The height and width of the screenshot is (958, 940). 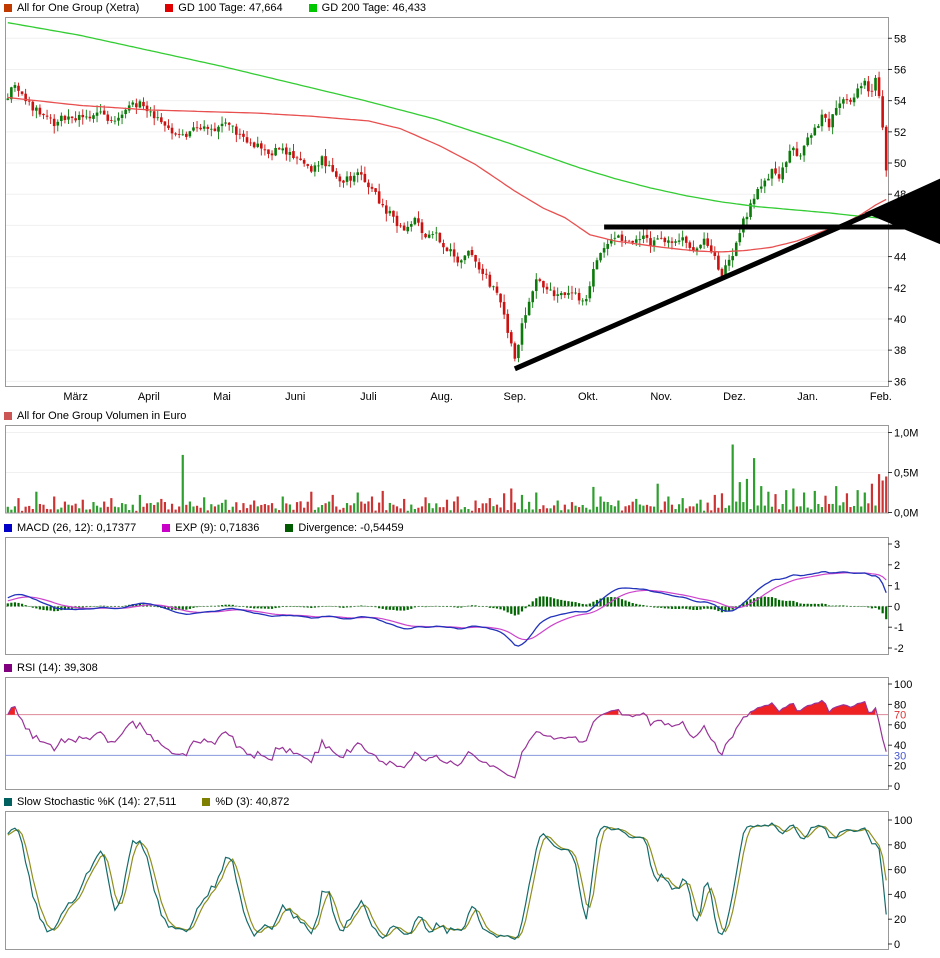 I want to click on gd200-label: GD 200 Tage: 46,433, so click(x=374, y=8).